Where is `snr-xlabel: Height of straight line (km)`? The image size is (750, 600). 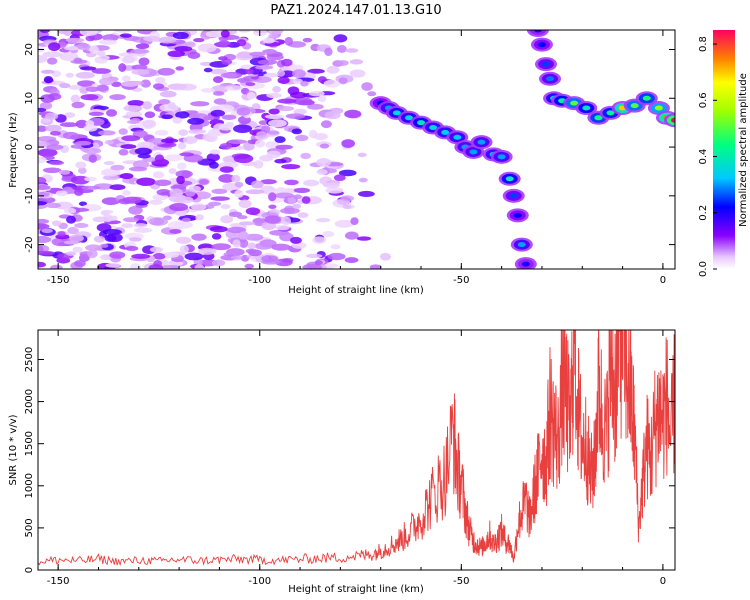
snr-xlabel: Height of straight line (km) is located at coordinates (356, 589).